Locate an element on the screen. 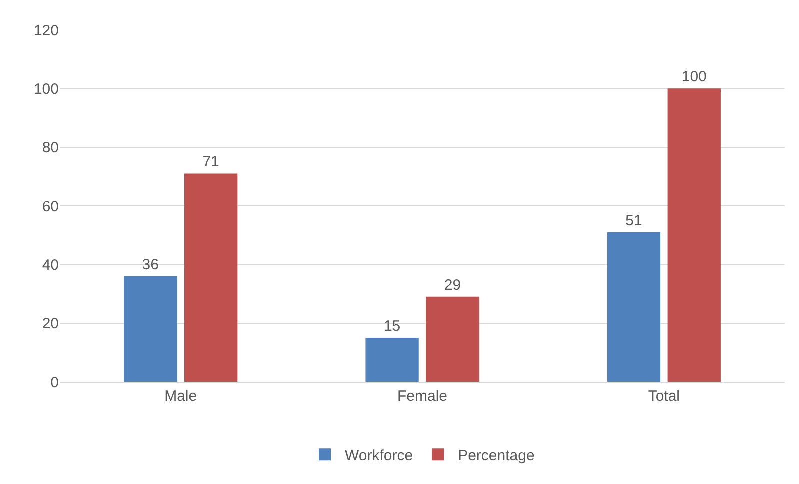 The width and height of the screenshot is (799, 484). y-tick-label: 100 is located at coordinates (46, 89).